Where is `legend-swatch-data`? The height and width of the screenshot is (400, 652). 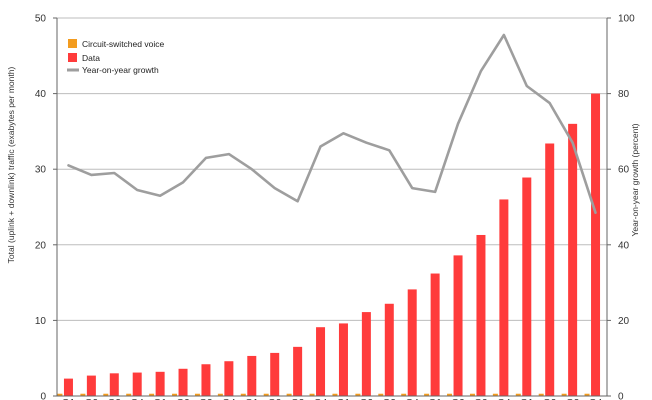 legend-swatch-data is located at coordinates (72, 57).